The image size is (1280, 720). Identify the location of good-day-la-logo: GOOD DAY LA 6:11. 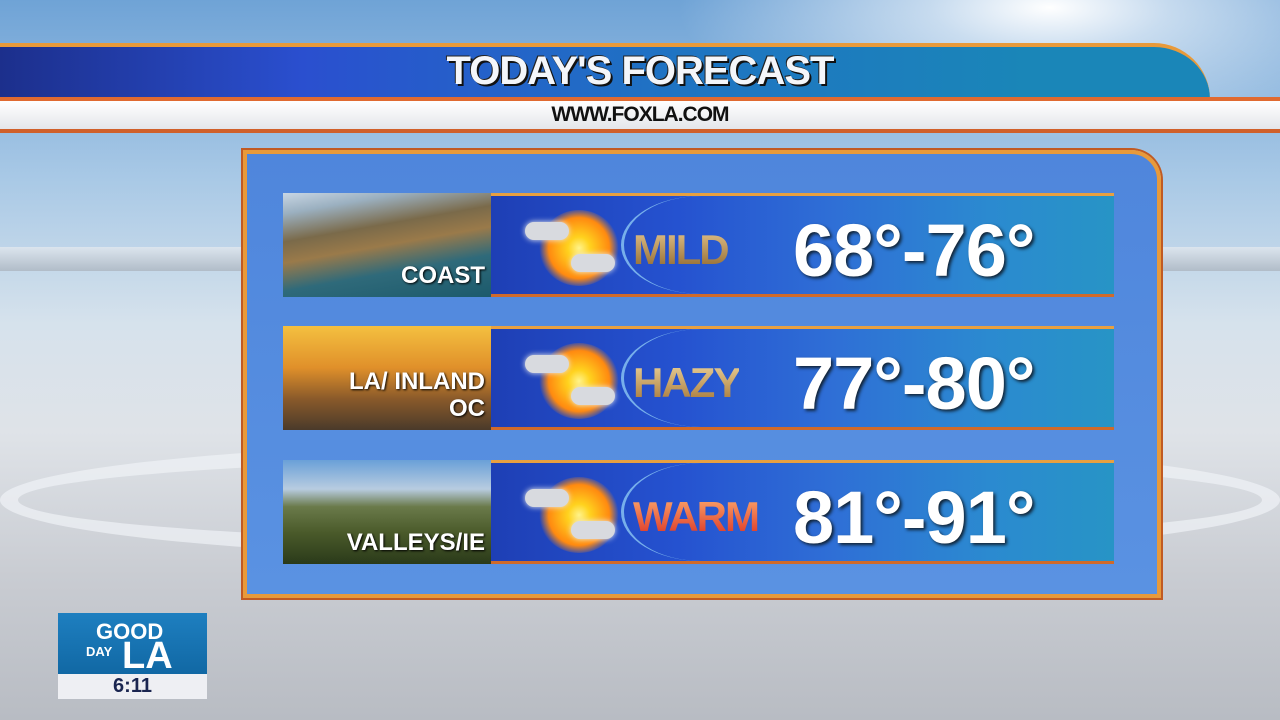
(132, 656).